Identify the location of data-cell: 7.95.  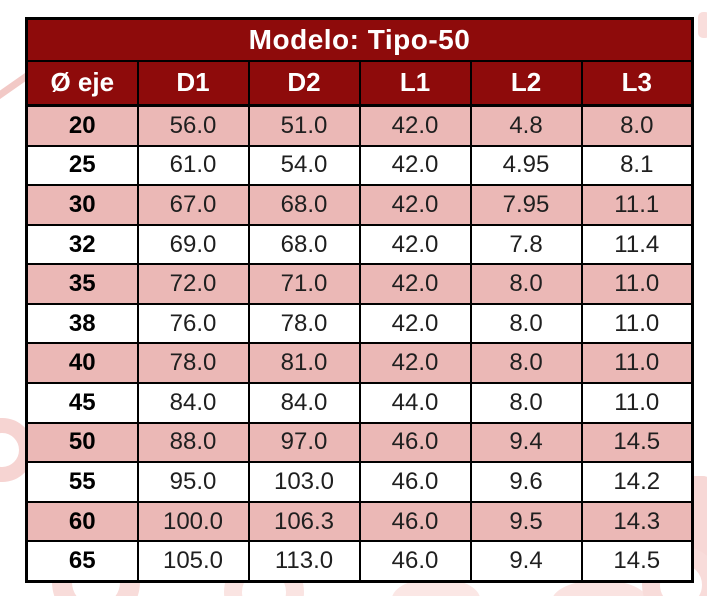
(526, 205).